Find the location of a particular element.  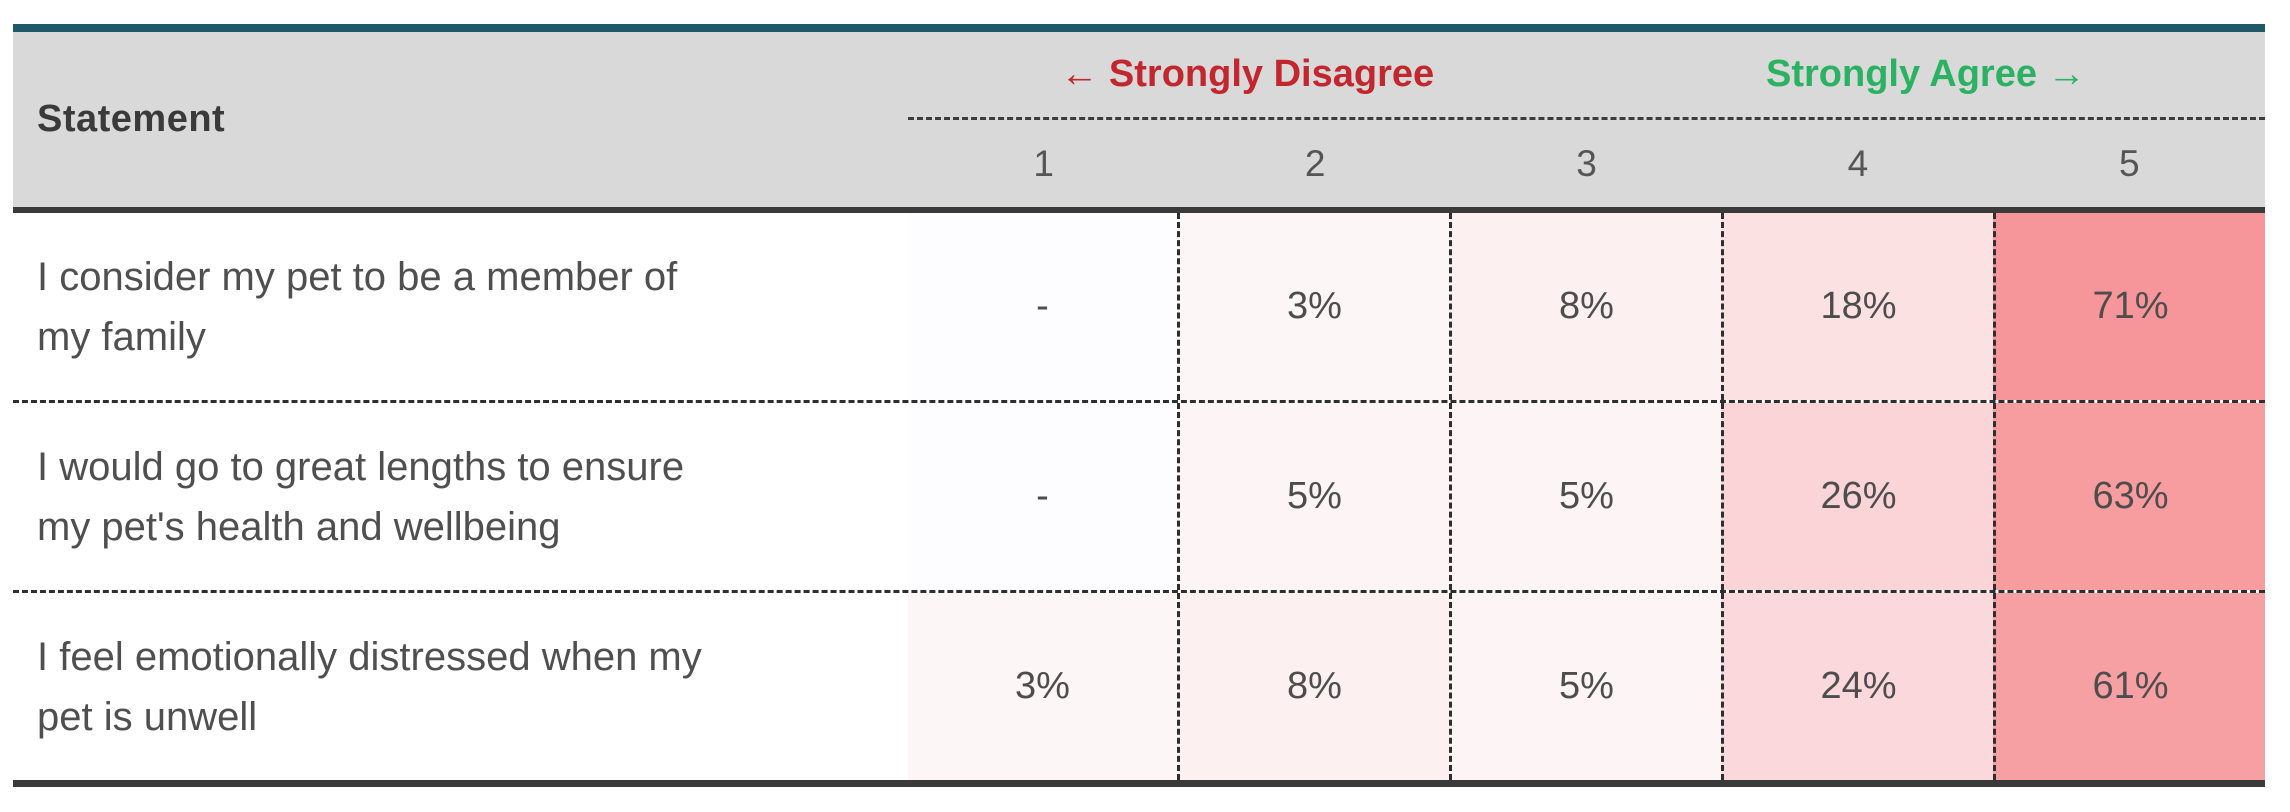

response-cell-r1c1: - is located at coordinates (1042, 306).